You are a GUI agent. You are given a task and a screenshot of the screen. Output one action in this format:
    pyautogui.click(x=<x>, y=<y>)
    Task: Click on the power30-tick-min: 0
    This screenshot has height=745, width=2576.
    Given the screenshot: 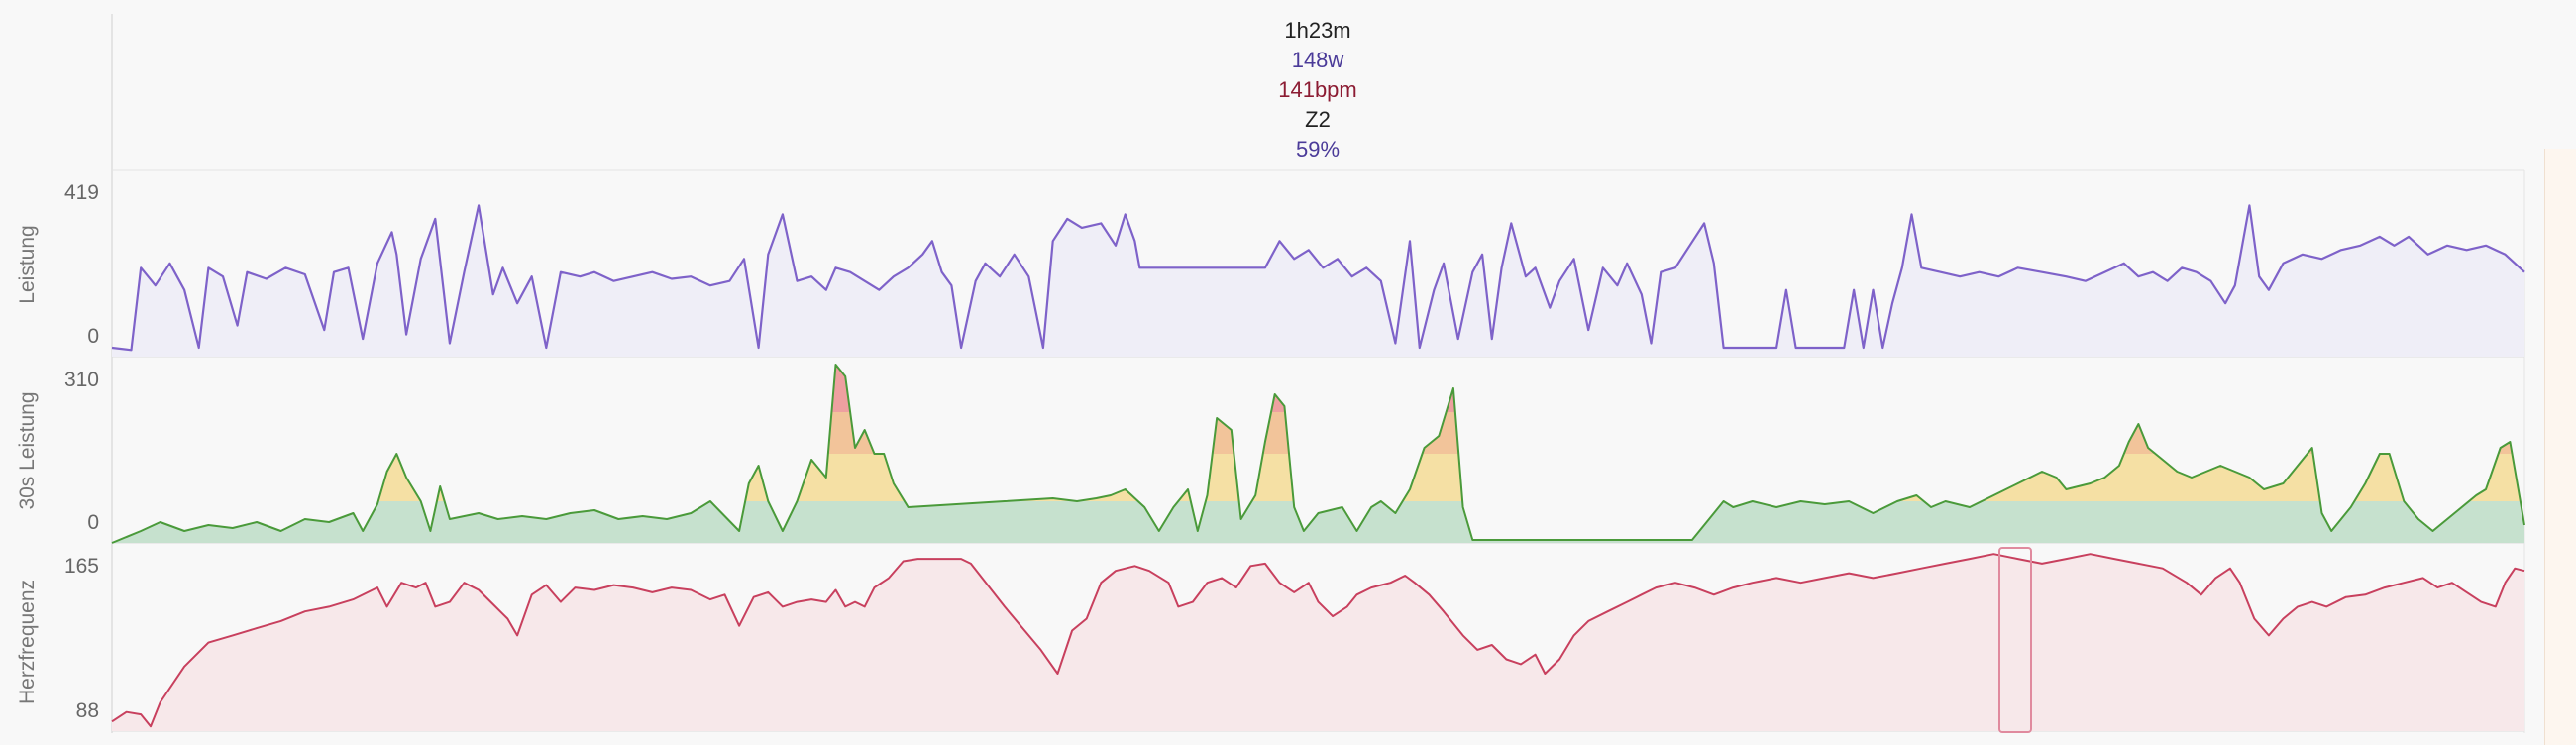 What is the action you would take?
    pyautogui.click(x=93, y=522)
    